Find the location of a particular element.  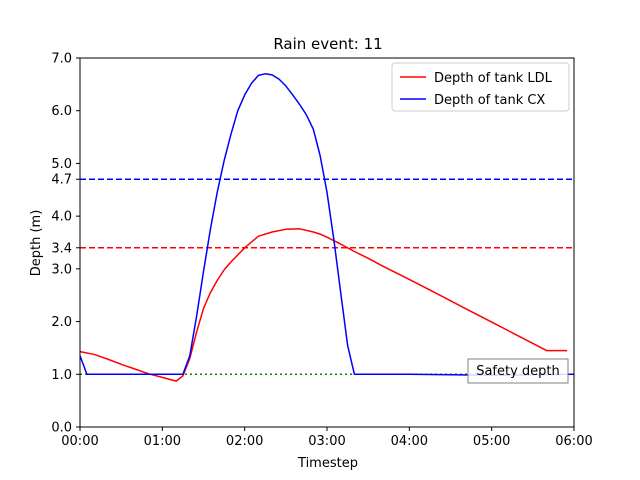

y-tick-label: 6.0 is located at coordinates (61, 111).